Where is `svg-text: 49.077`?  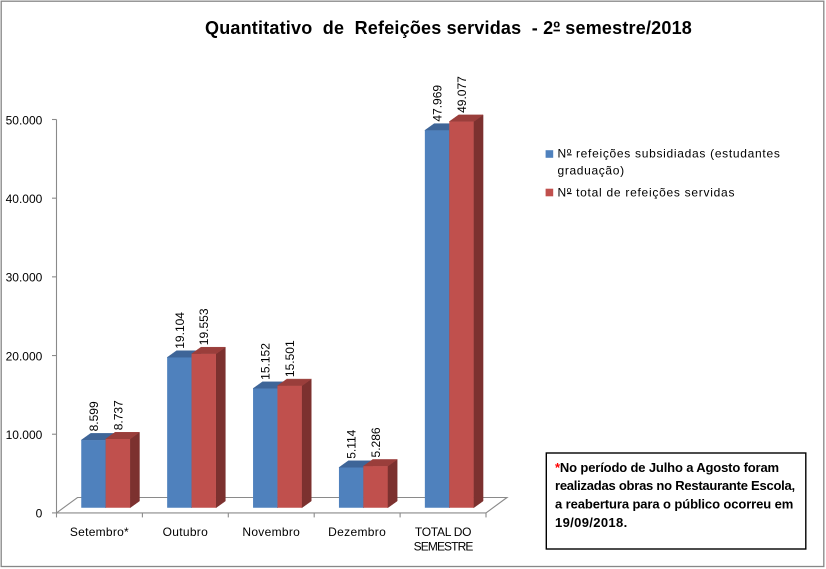 svg-text: 49.077 is located at coordinates (462, 94).